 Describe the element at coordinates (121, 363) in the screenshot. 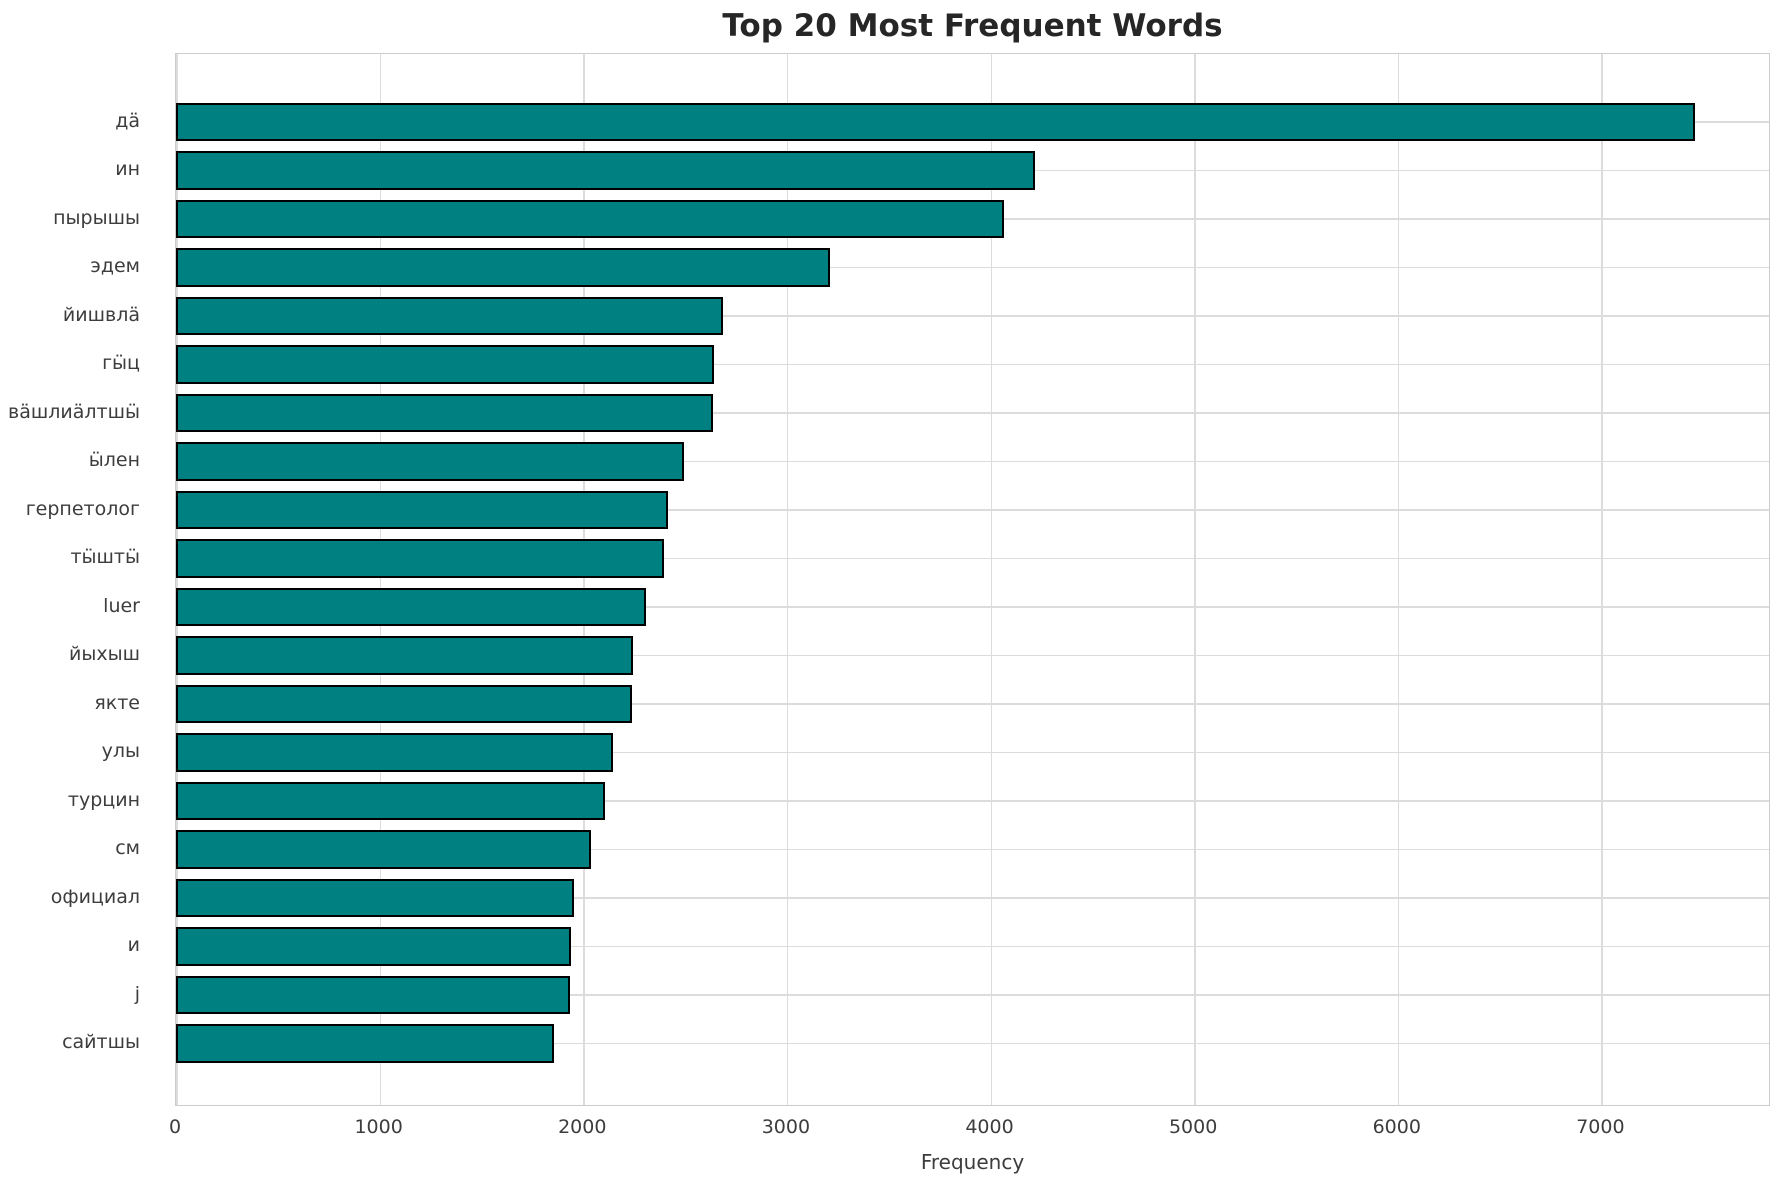

I see `y-tick-label: гӹц` at that location.